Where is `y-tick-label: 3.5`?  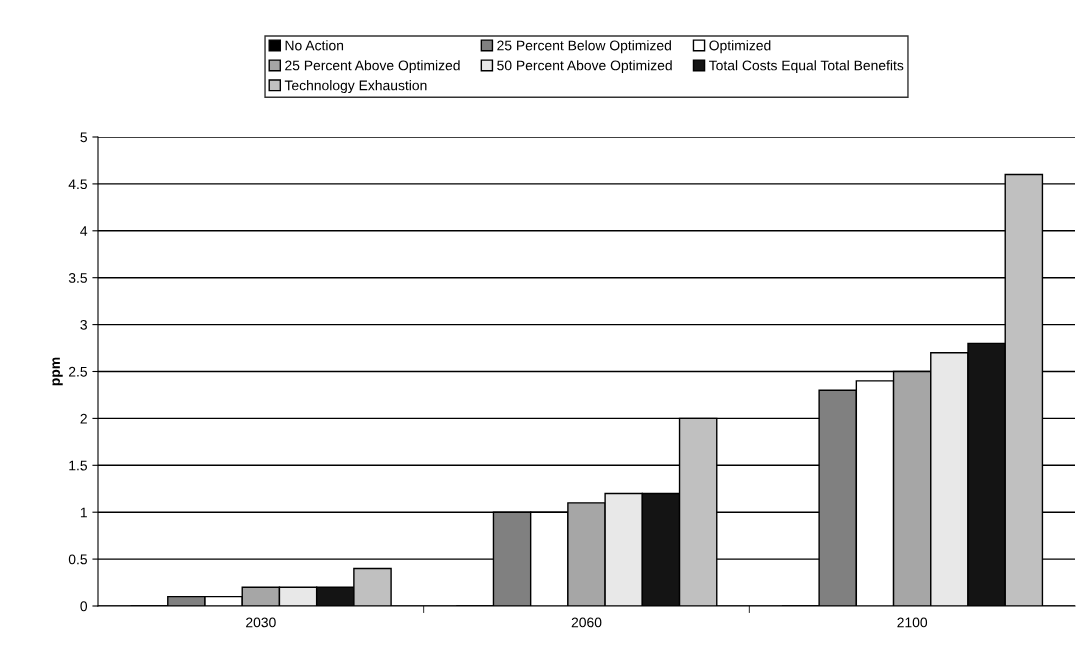
y-tick-label: 3.5 is located at coordinates (77, 278).